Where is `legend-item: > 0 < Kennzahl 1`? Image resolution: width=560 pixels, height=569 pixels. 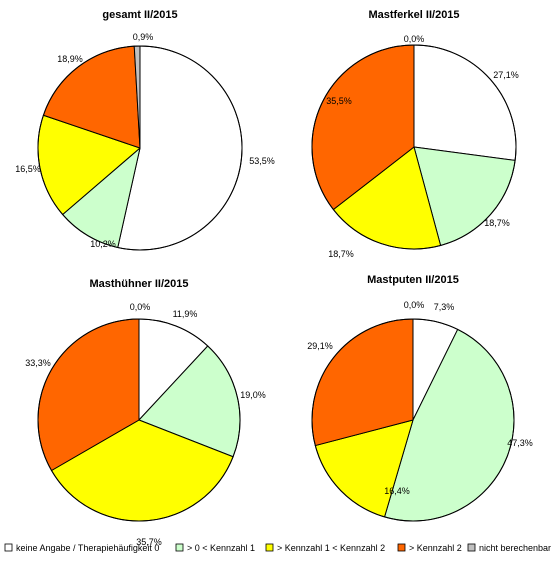
legend-item: > 0 < Kennzahl 1 is located at coordinates (215, 548).